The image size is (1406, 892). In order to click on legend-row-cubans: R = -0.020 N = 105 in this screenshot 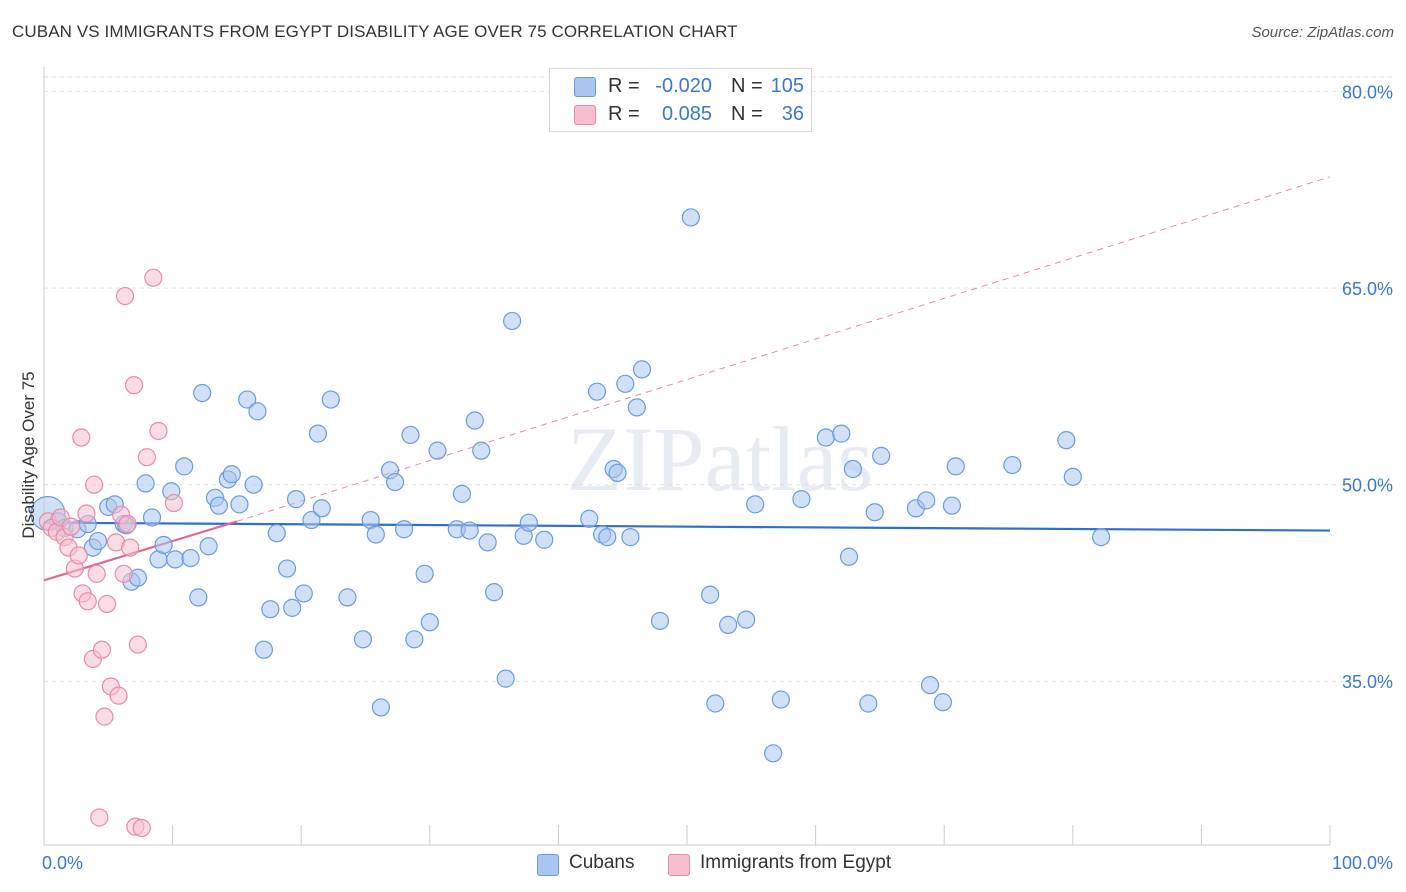, I will do `click(680, 87)`.